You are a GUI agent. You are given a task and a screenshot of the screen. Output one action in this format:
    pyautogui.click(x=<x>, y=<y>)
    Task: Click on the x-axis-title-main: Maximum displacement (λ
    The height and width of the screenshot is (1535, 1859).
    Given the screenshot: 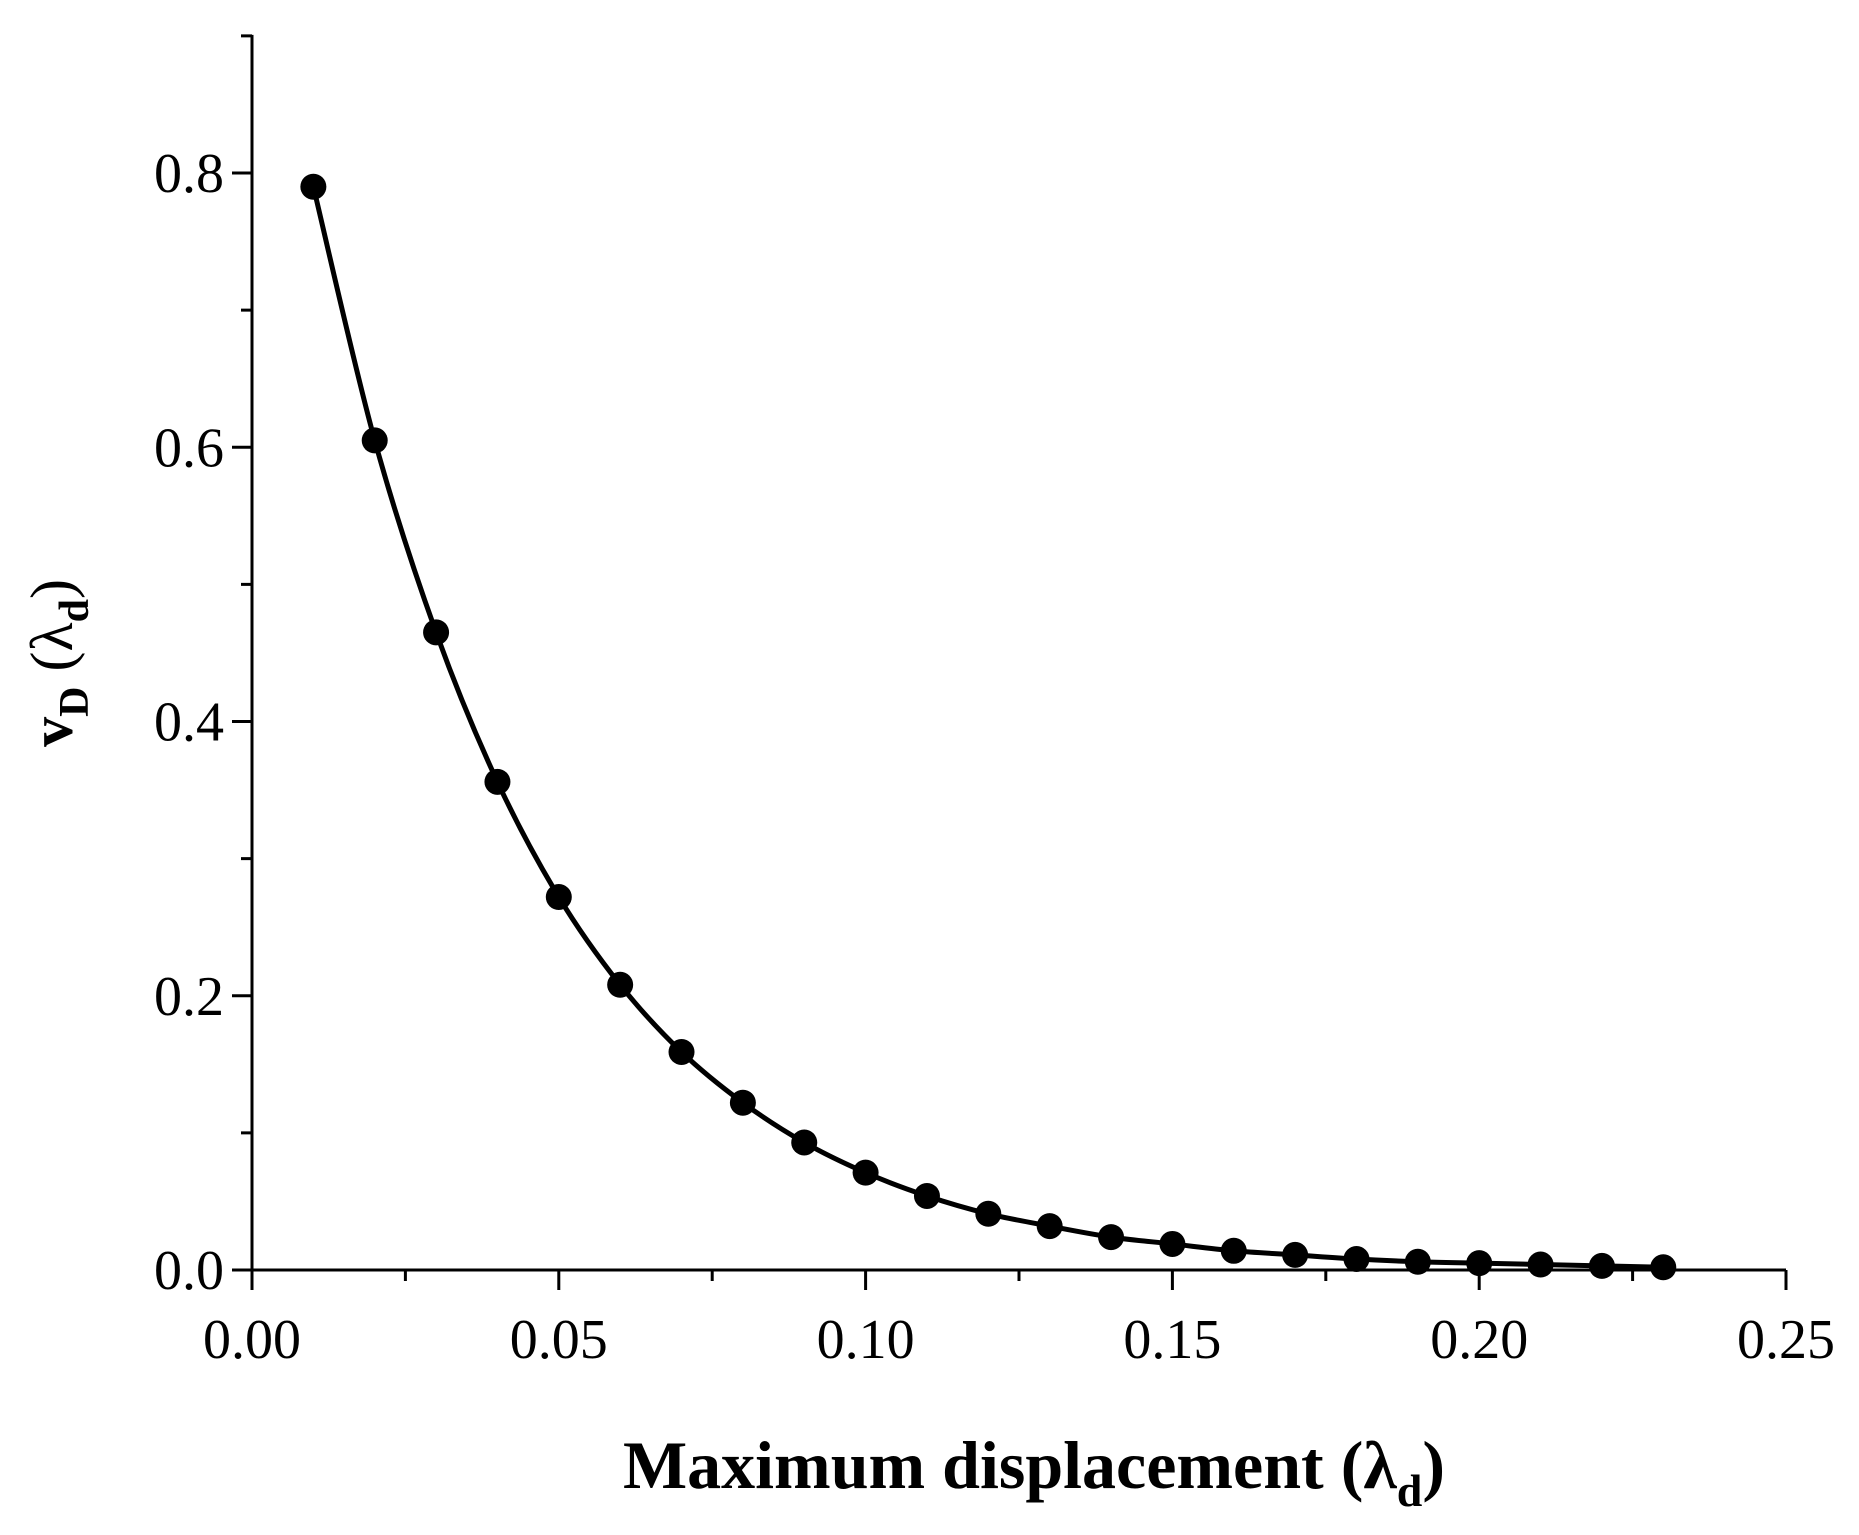 What is the action you would take?
    pyautogui.click(x=1010, y=1465)
    